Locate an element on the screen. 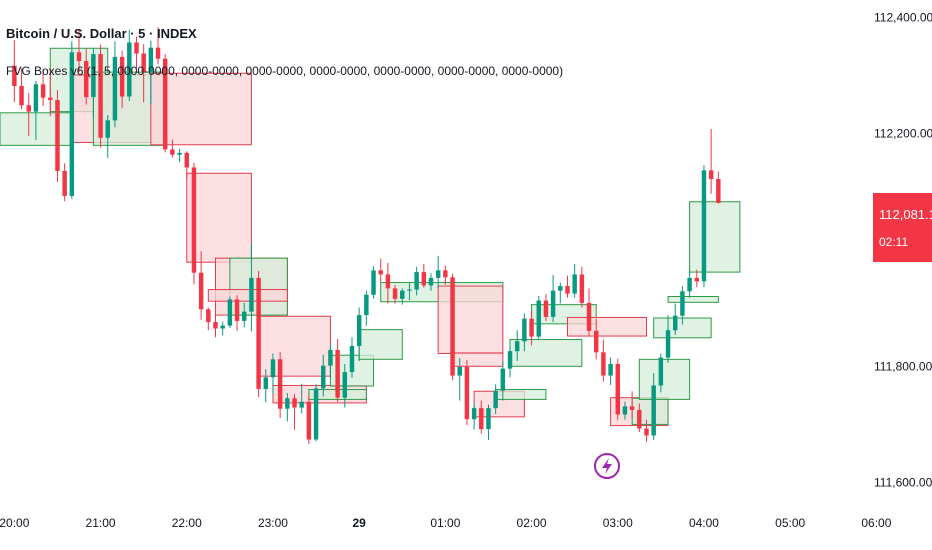 The height and width of the screenshot is (550, 932). last-price-tag: 112,081.10 02:11 is located at coordinates (902, 227).